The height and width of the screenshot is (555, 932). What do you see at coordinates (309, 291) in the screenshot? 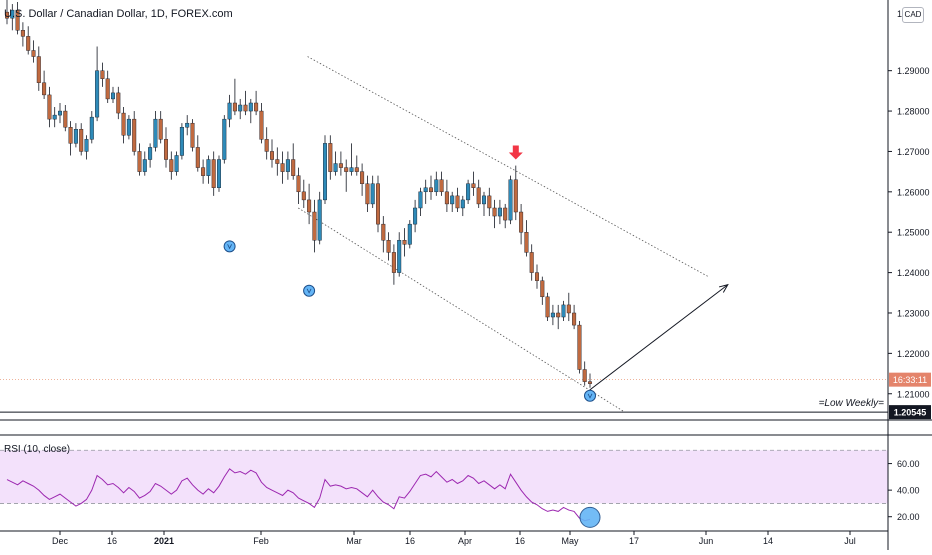
I see `touch-marker-tick` at bounding box center [309, 291].